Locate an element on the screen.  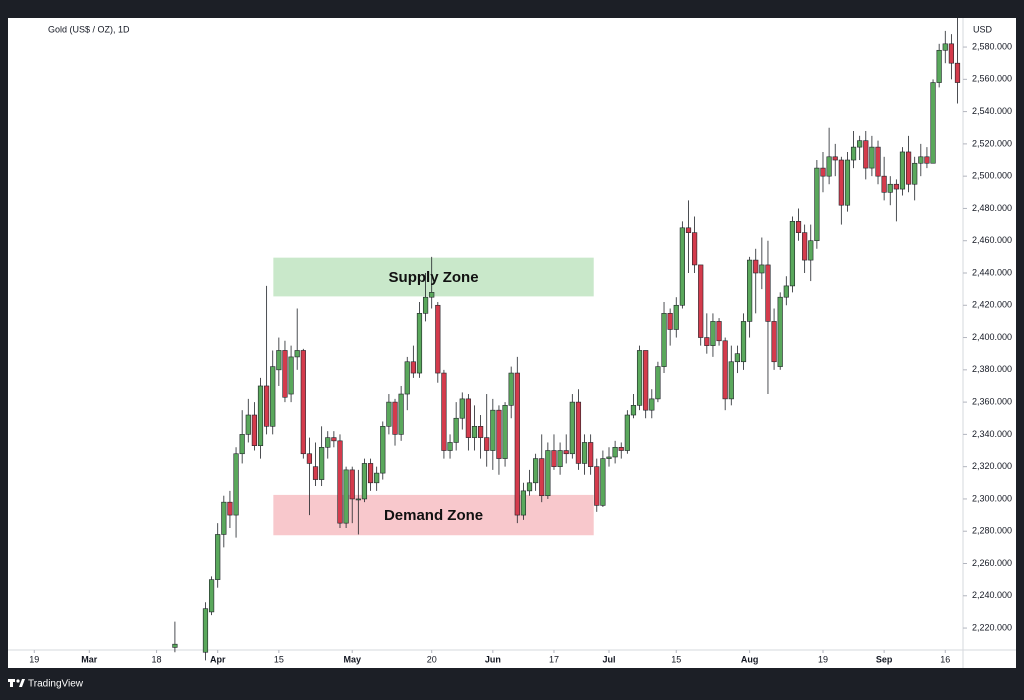
x-tick-label: 15 is located at coordinates (676, 659).